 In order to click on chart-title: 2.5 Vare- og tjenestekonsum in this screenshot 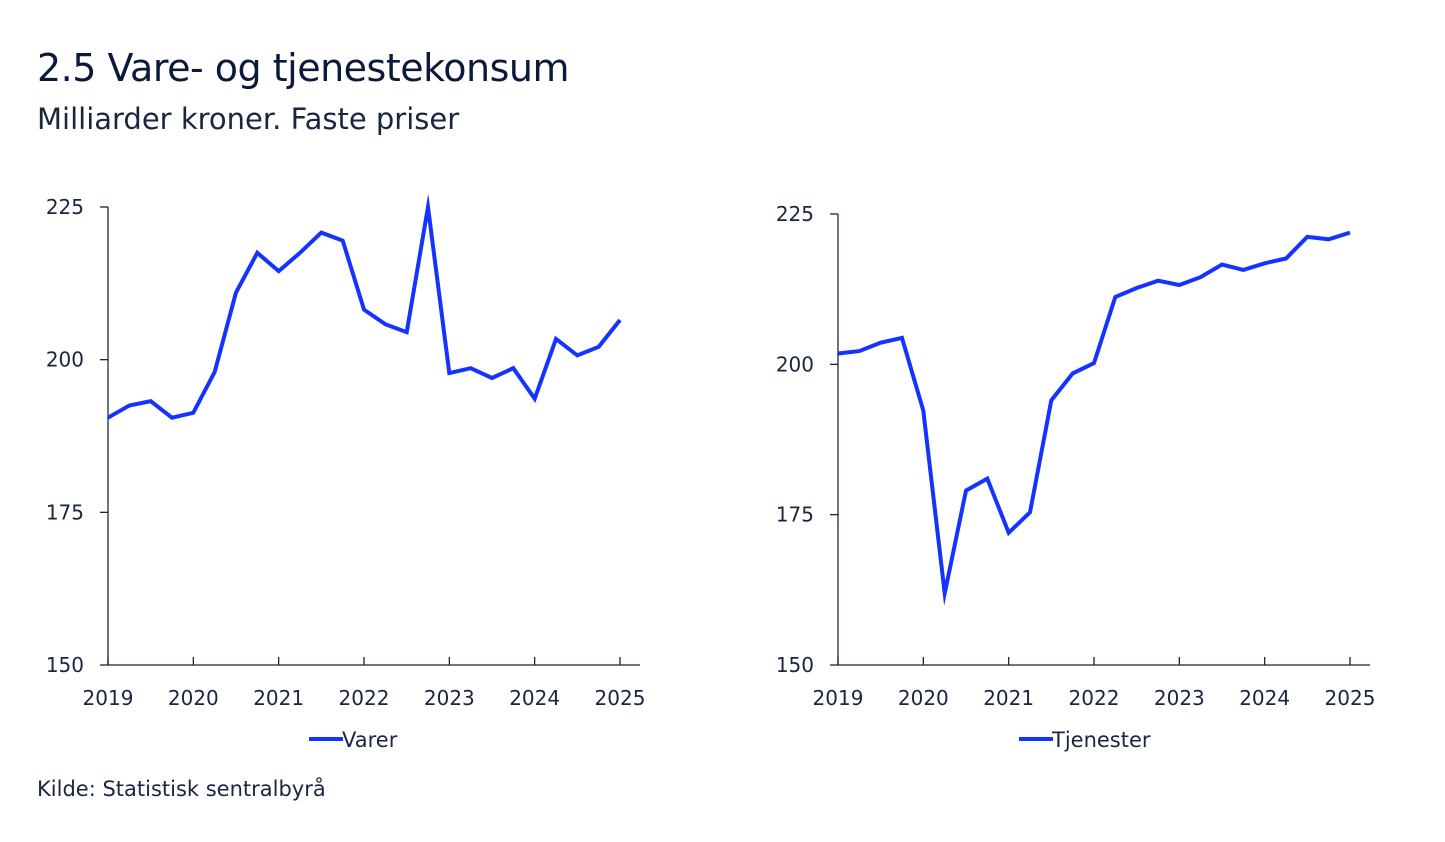, I will do `click(303, 68)`.